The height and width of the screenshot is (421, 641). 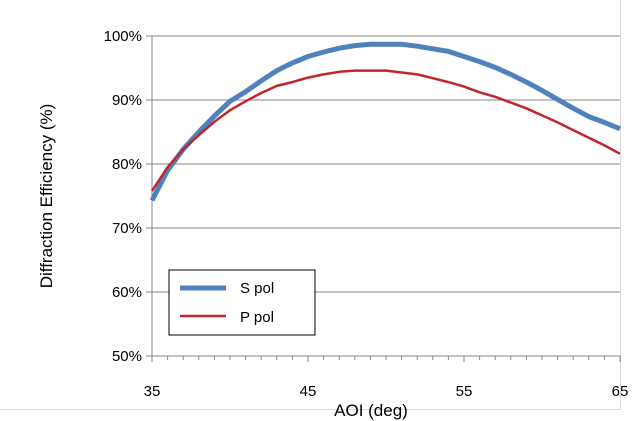 What do you see at coordinates (308, 391) in the screenshot?
I see `x-tick-label: 45` at bounding box center [308, 391].